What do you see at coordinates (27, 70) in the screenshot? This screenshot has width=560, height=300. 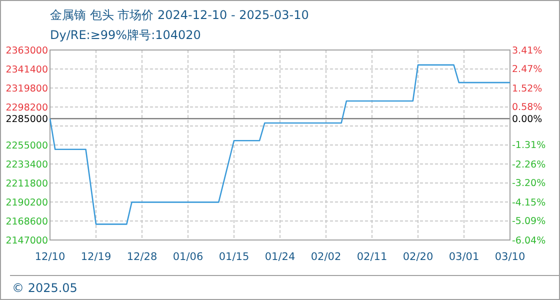 I see `y-tick-label: 2341400` at bounding box center [27, 70].